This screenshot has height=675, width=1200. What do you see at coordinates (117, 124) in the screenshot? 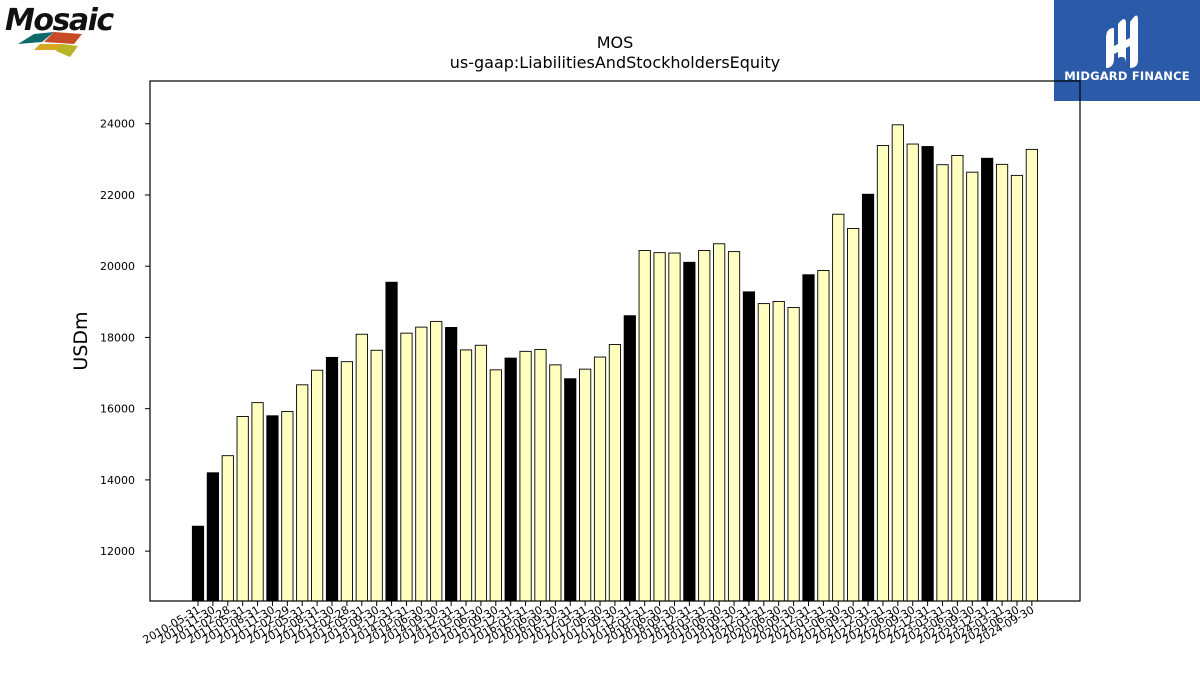
I see `y-tick-label-24000: 24000` at bounding box center [117, 124].